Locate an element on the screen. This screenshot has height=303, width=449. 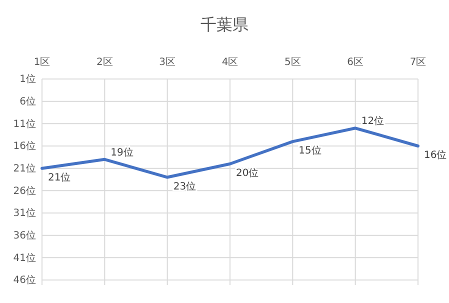
y-tick-label: 41位 is located at coordinates (24, 258).